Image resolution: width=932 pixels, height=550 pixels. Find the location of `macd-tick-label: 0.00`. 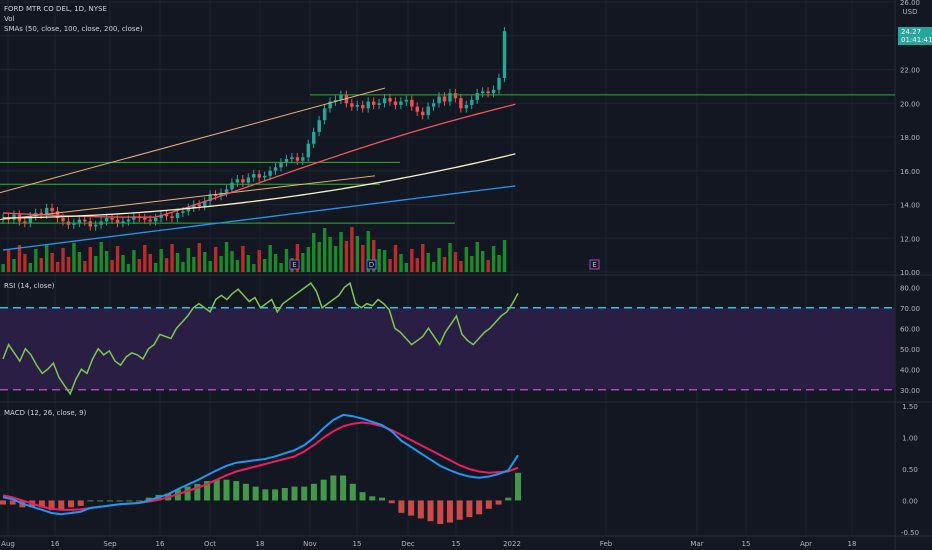

macd-tick-label: 0.00 is located at coordinates (910, 501).